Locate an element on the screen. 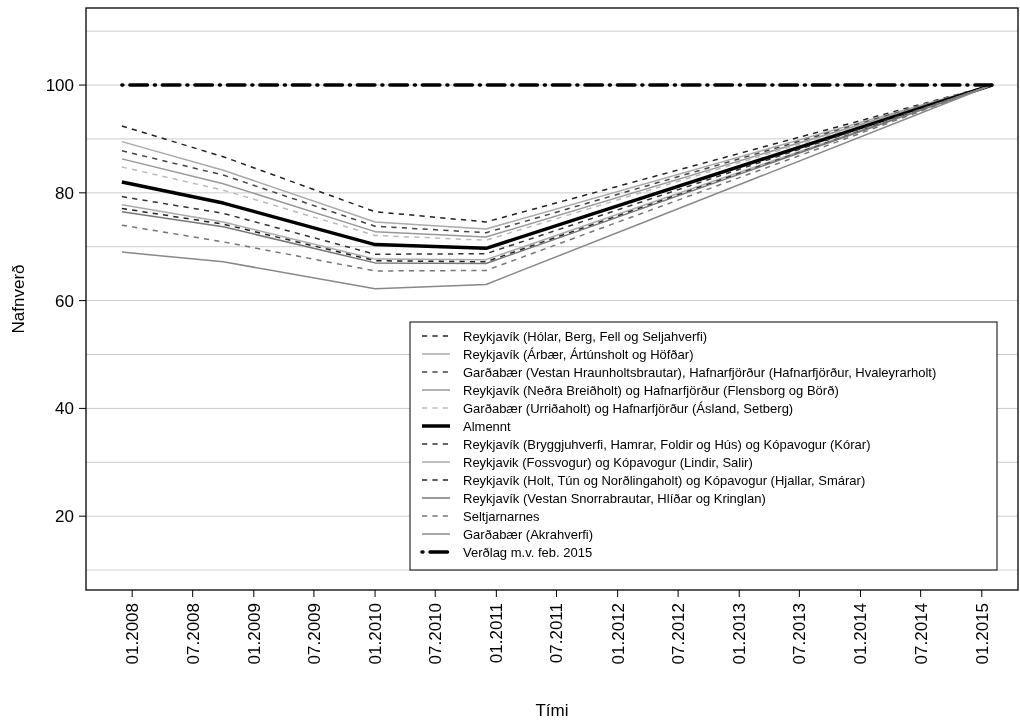 The width and height of the screenshot is (1020, 724). y-tick-label: 20 is located at coordinates (64, 517).